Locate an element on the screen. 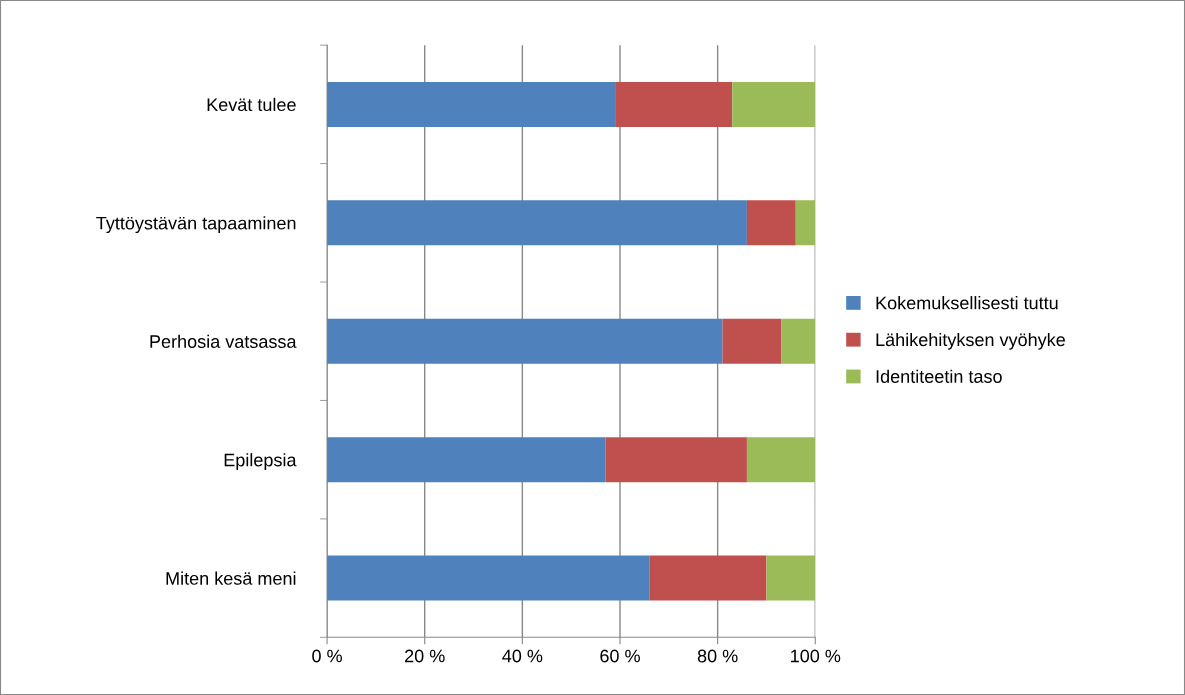 The height and width of the screenshot is (695, 1185). x-tick-label: 100 % is located at coordinates (816, 656).